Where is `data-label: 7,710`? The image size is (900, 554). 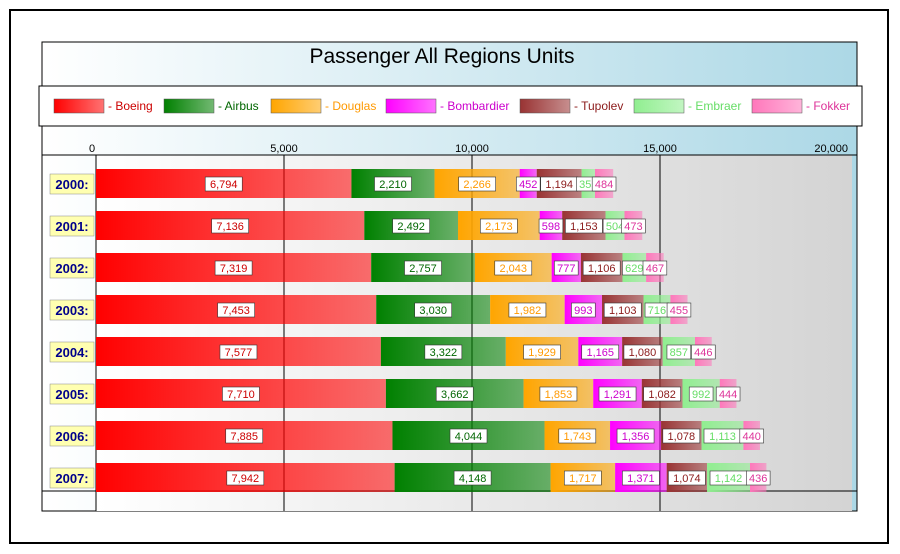 data-label: 7,710 is located at coordinates (241, 395).